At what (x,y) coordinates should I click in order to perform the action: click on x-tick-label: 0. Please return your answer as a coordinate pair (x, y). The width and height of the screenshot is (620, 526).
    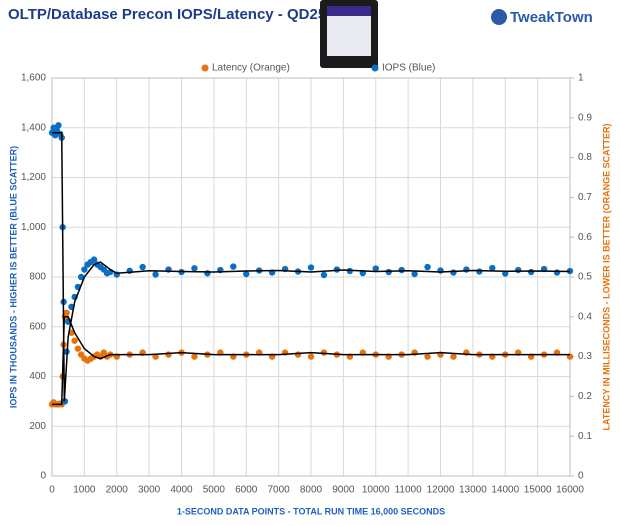
    Looking at the image, I should click on (52, 490).